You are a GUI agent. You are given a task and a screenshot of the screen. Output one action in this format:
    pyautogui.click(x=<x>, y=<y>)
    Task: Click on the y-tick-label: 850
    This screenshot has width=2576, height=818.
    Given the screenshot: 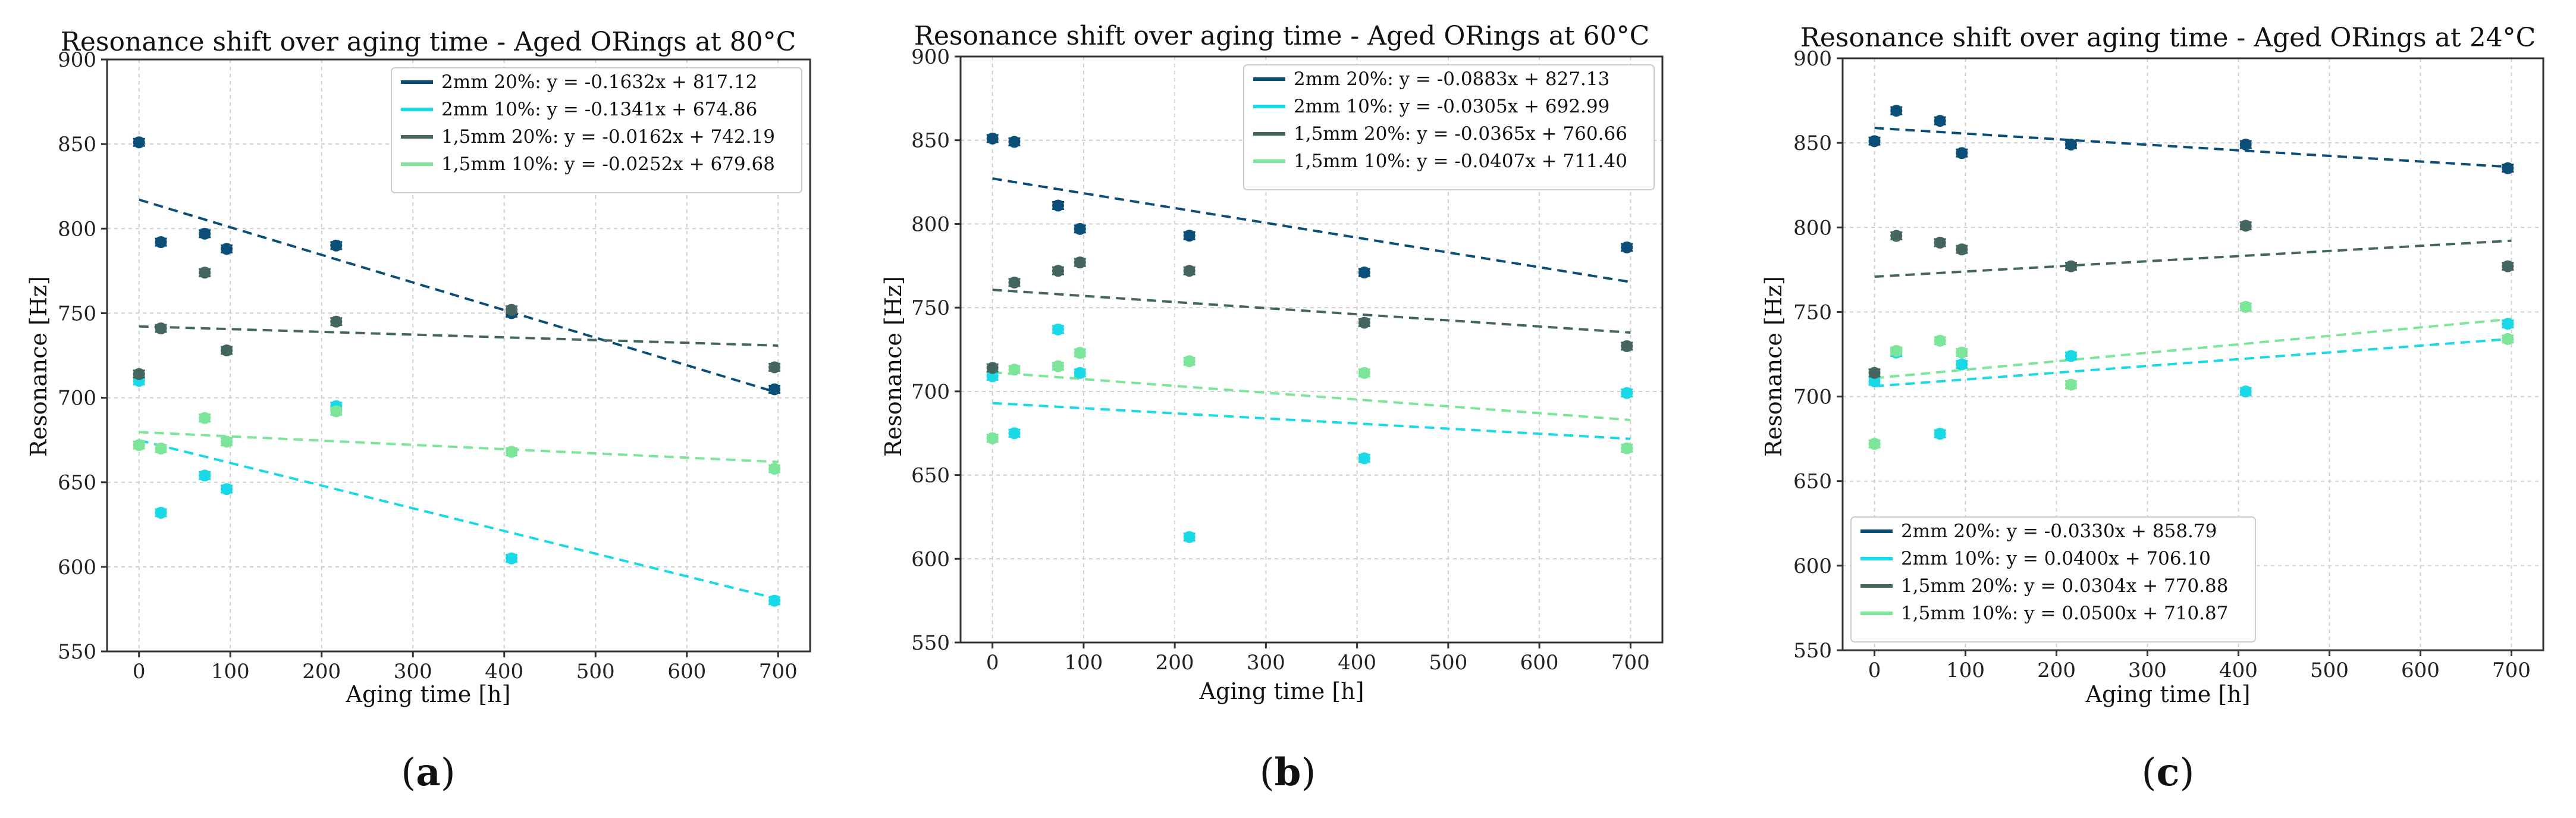 What is the action you would take?
    pyautogui.click(x=77, y=145)
    